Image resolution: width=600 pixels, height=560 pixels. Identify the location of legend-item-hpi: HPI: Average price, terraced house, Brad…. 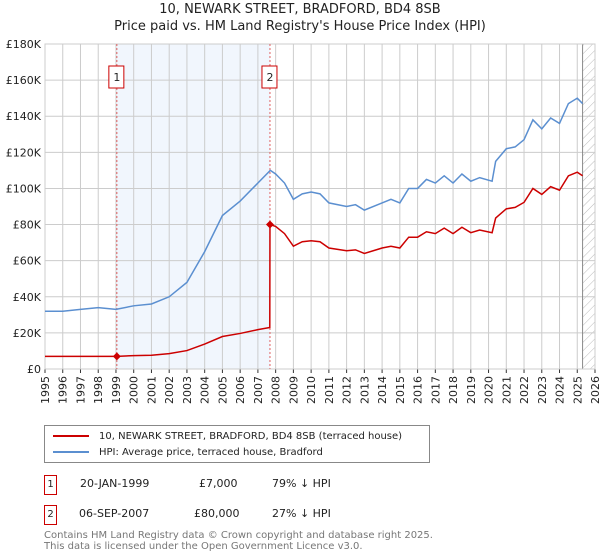
(188, 452).